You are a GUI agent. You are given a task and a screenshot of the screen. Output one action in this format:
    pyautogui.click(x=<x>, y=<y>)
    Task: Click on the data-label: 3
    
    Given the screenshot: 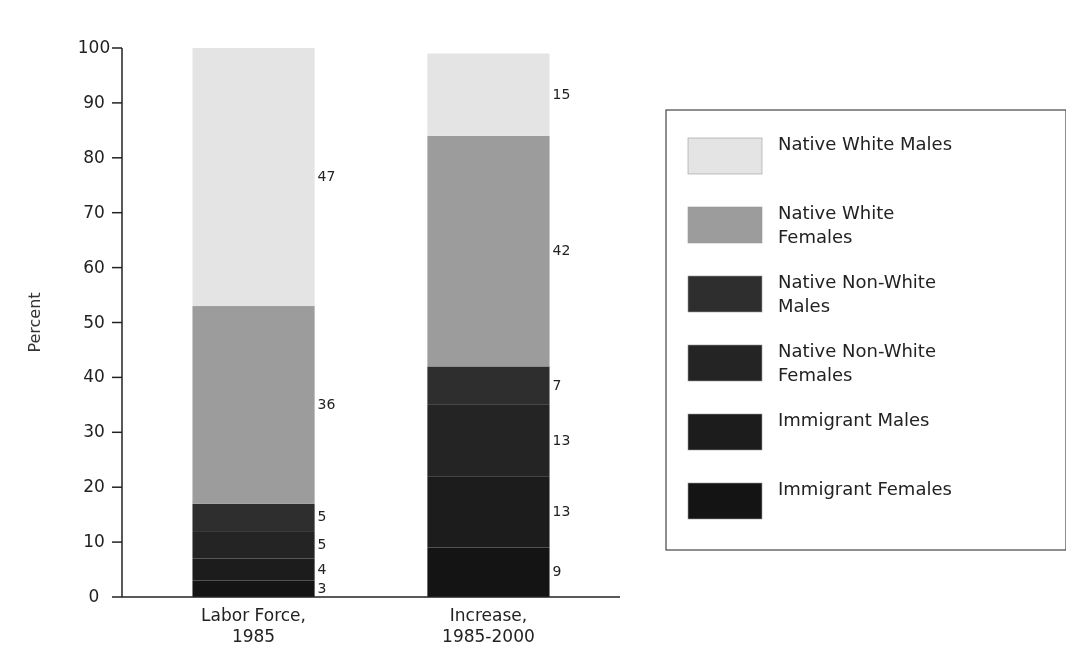 What is the action you would take?
    pyautogui.click(x=322, y=587)
    